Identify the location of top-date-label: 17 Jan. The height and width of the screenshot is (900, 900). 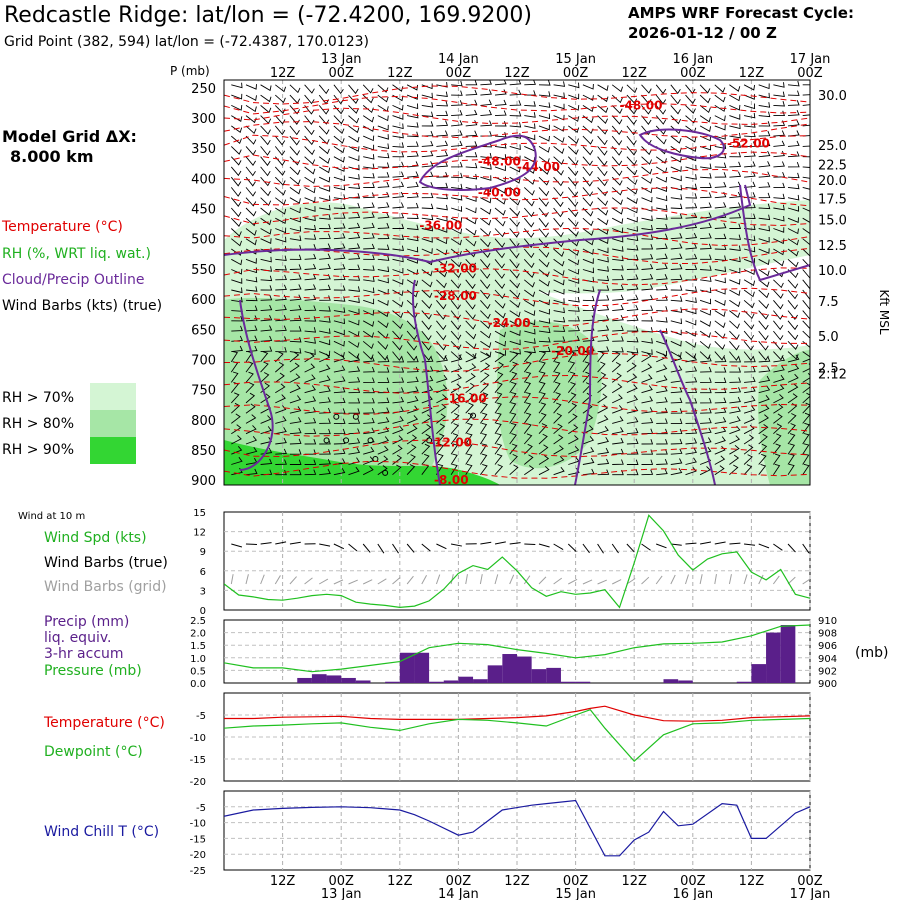
(810, 59).